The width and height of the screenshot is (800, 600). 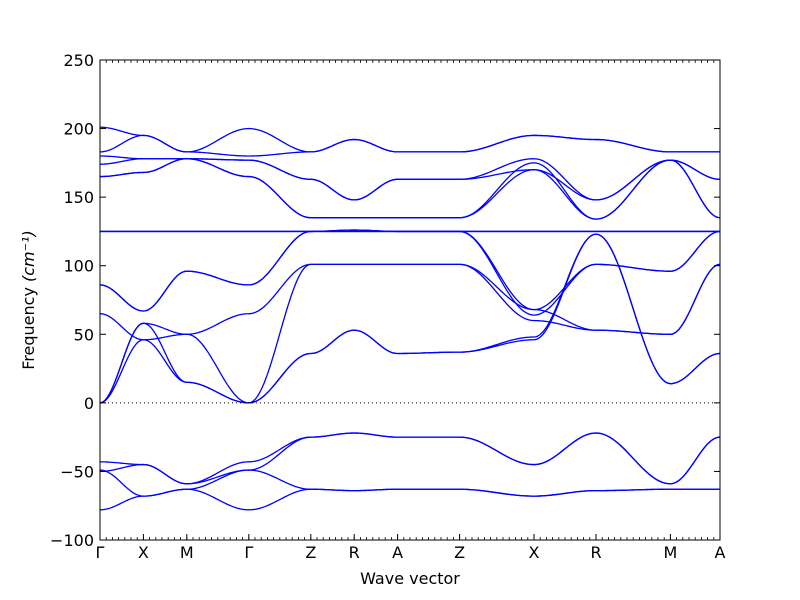 What do you see at coordinates (78, 197) in the screenshot?
I see `y-tick-label: 150` at bounding box center [78, 197].